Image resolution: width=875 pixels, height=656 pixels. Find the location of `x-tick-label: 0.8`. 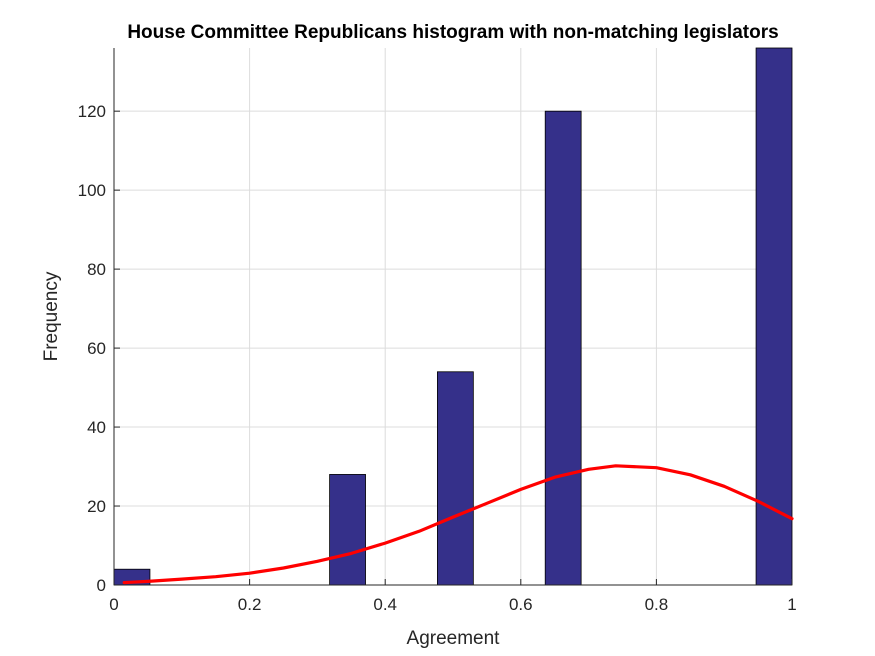

x-tick-label: 0.8 is located at coordinates (657, 604).